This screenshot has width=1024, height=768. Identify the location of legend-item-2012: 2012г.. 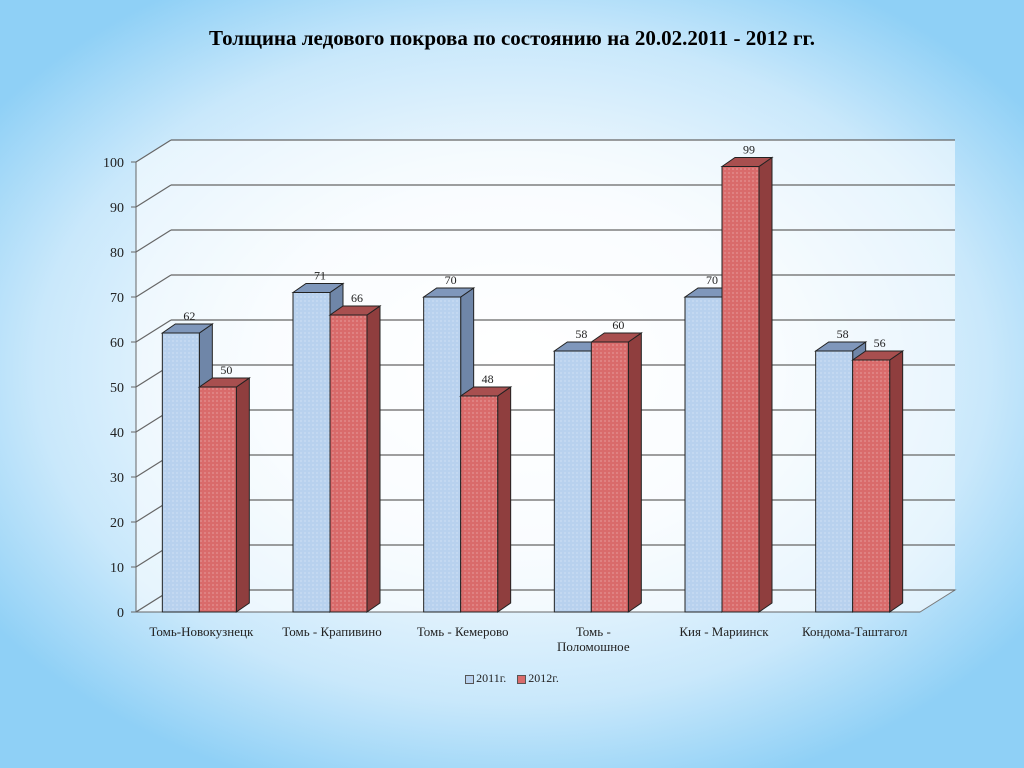
(538, 678).